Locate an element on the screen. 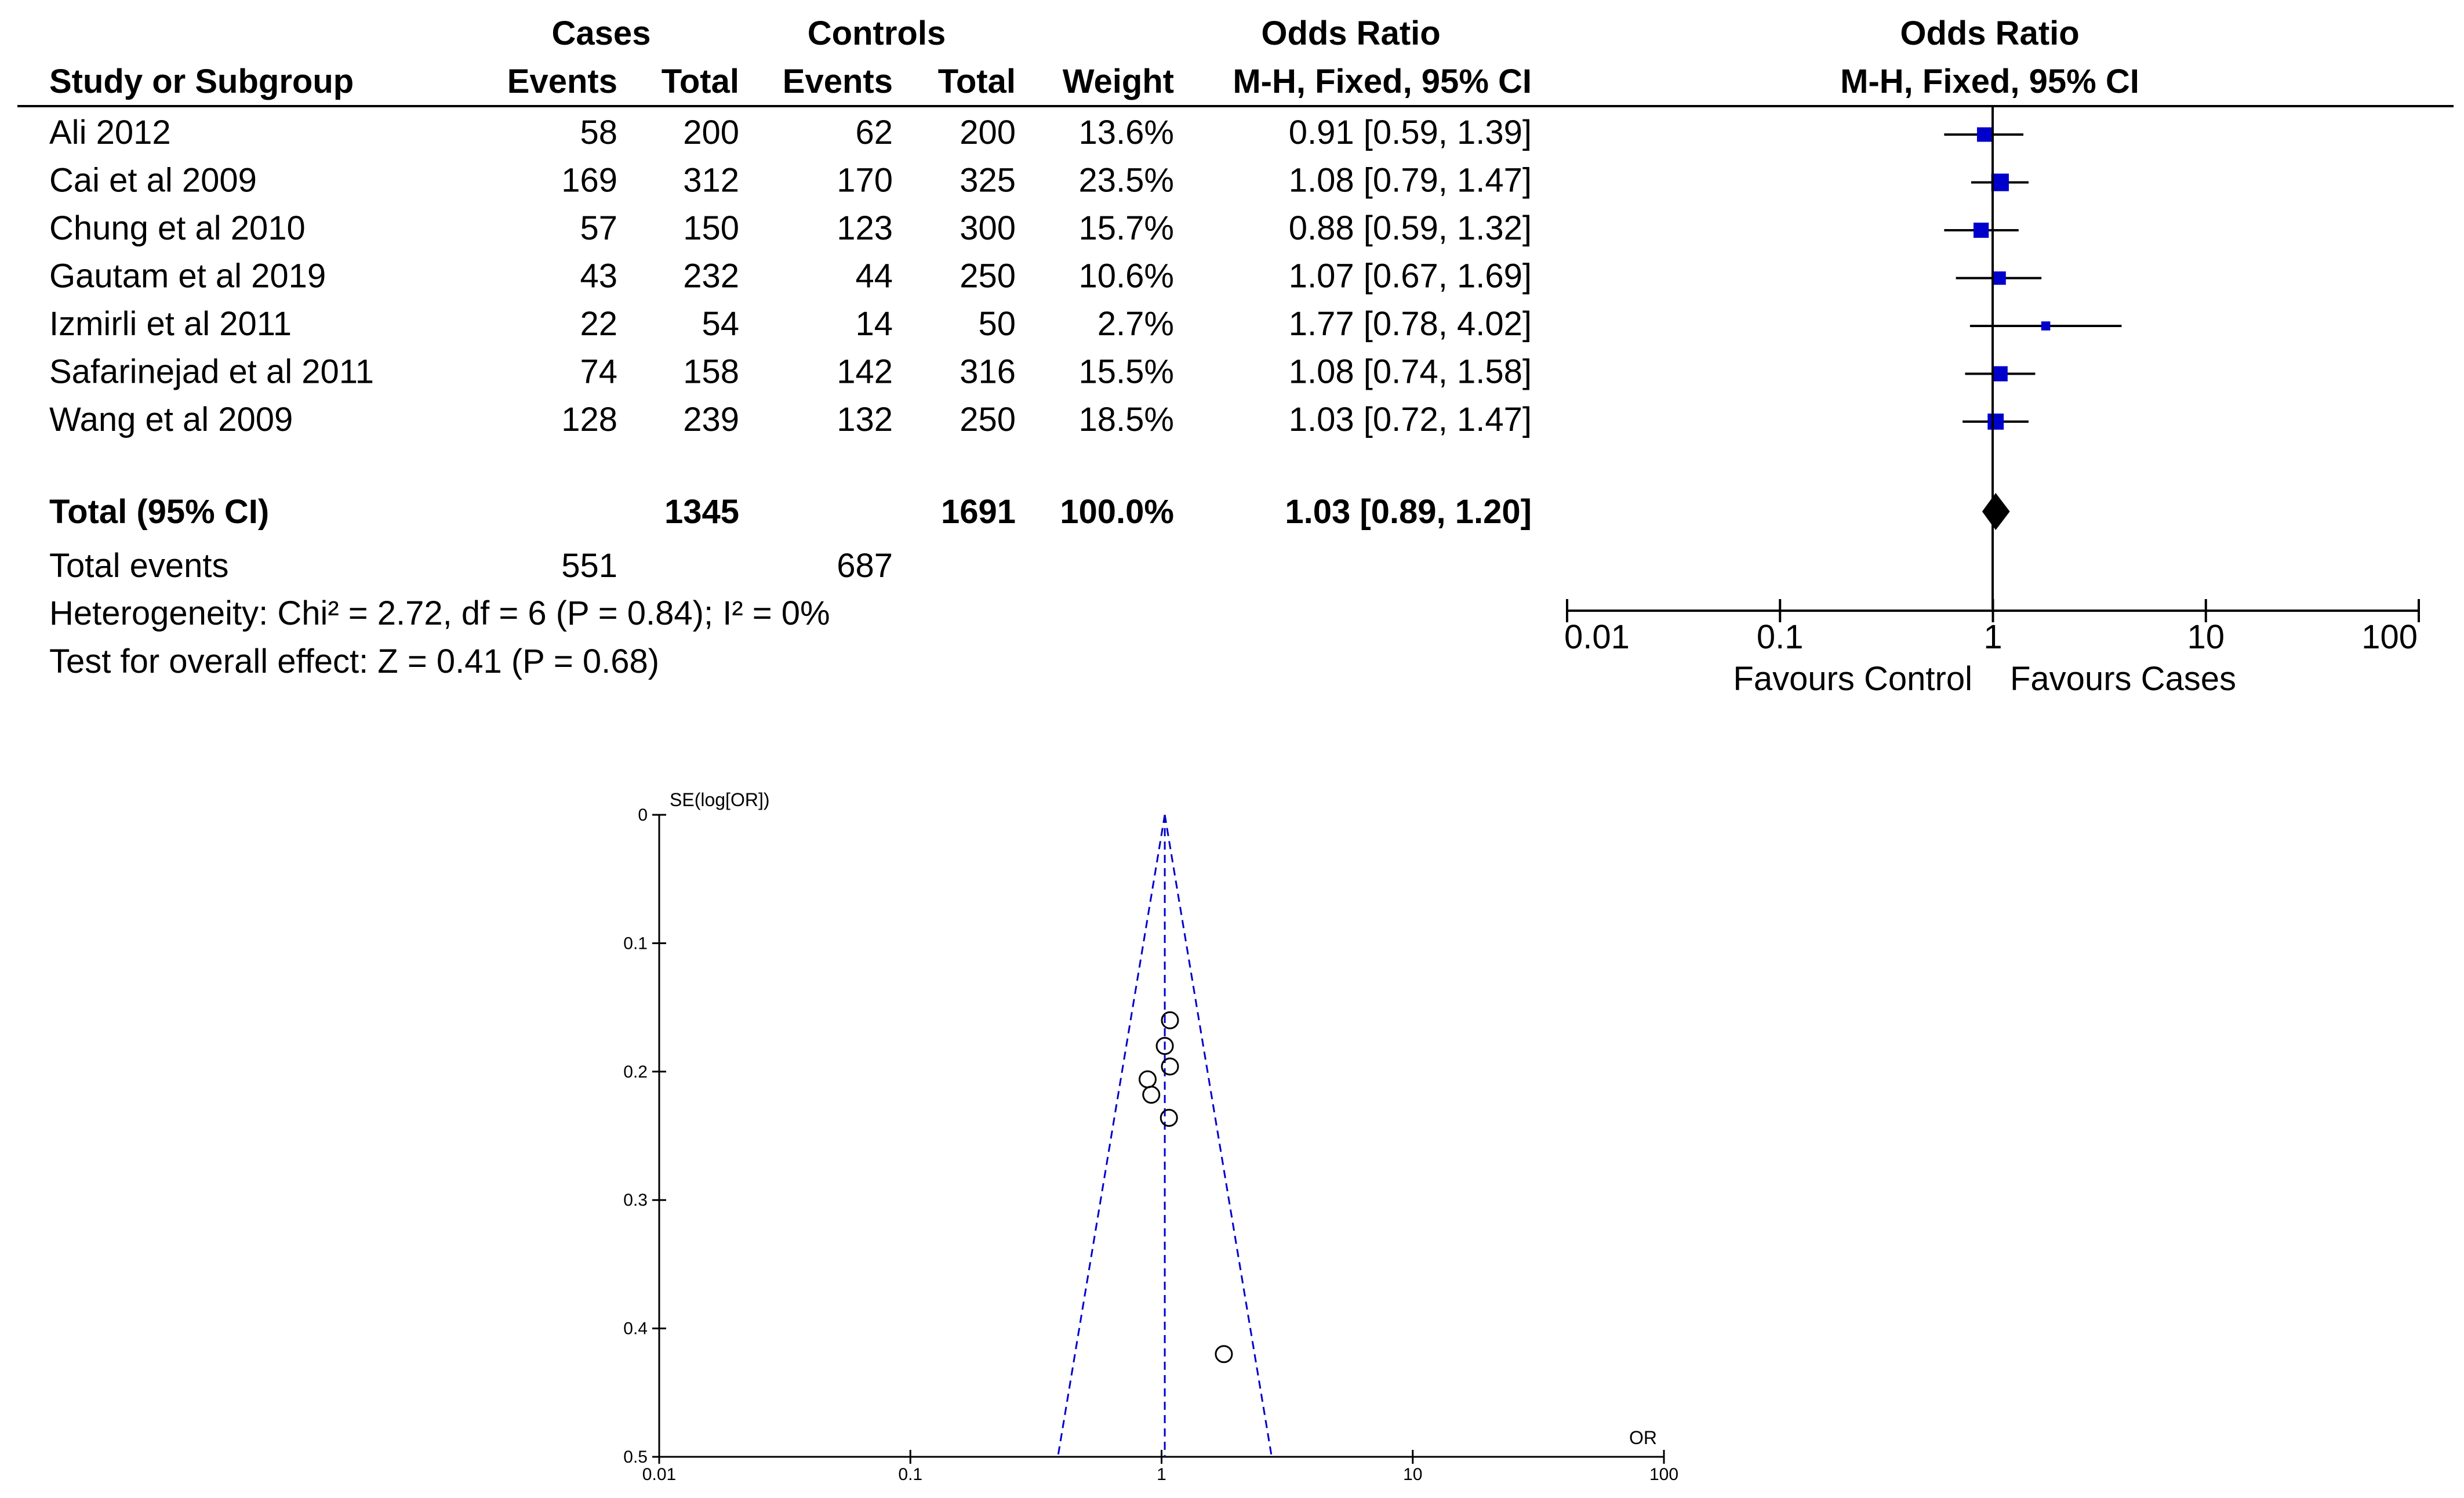 This screenshot has height=1498, width=2464. funnel-points is located at coordinates (1185, 1187).